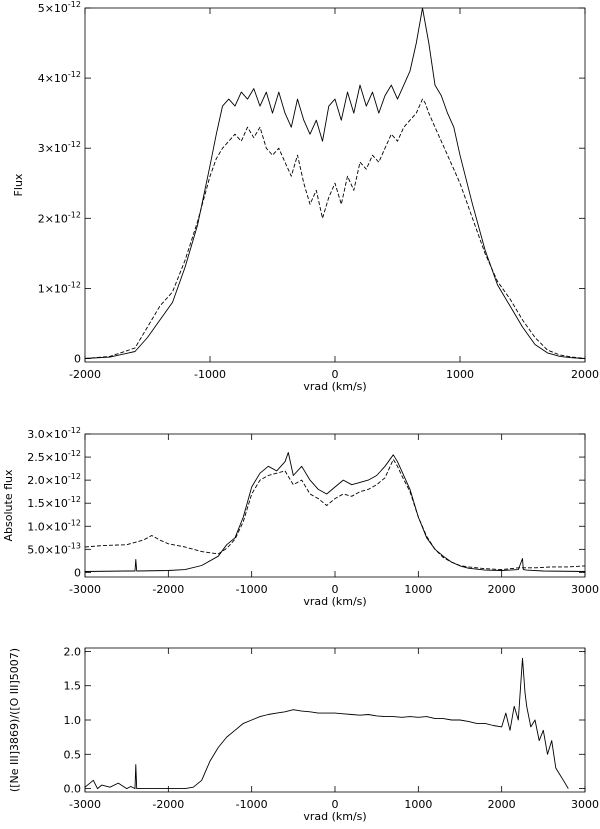  What do you see at coordinates (54, 502) in the screenshot?
I see `y-tick-label: 1.5×10⁻¹²` at bounding box center [54, 502].